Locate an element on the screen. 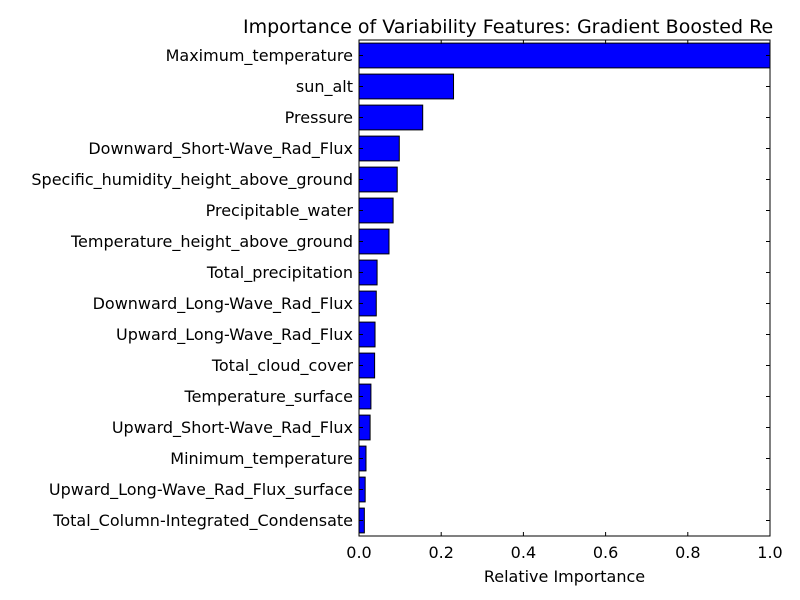  y-category-label: Downward_Short-Wave_Rad_Flux is located at coordinates (220, 149).